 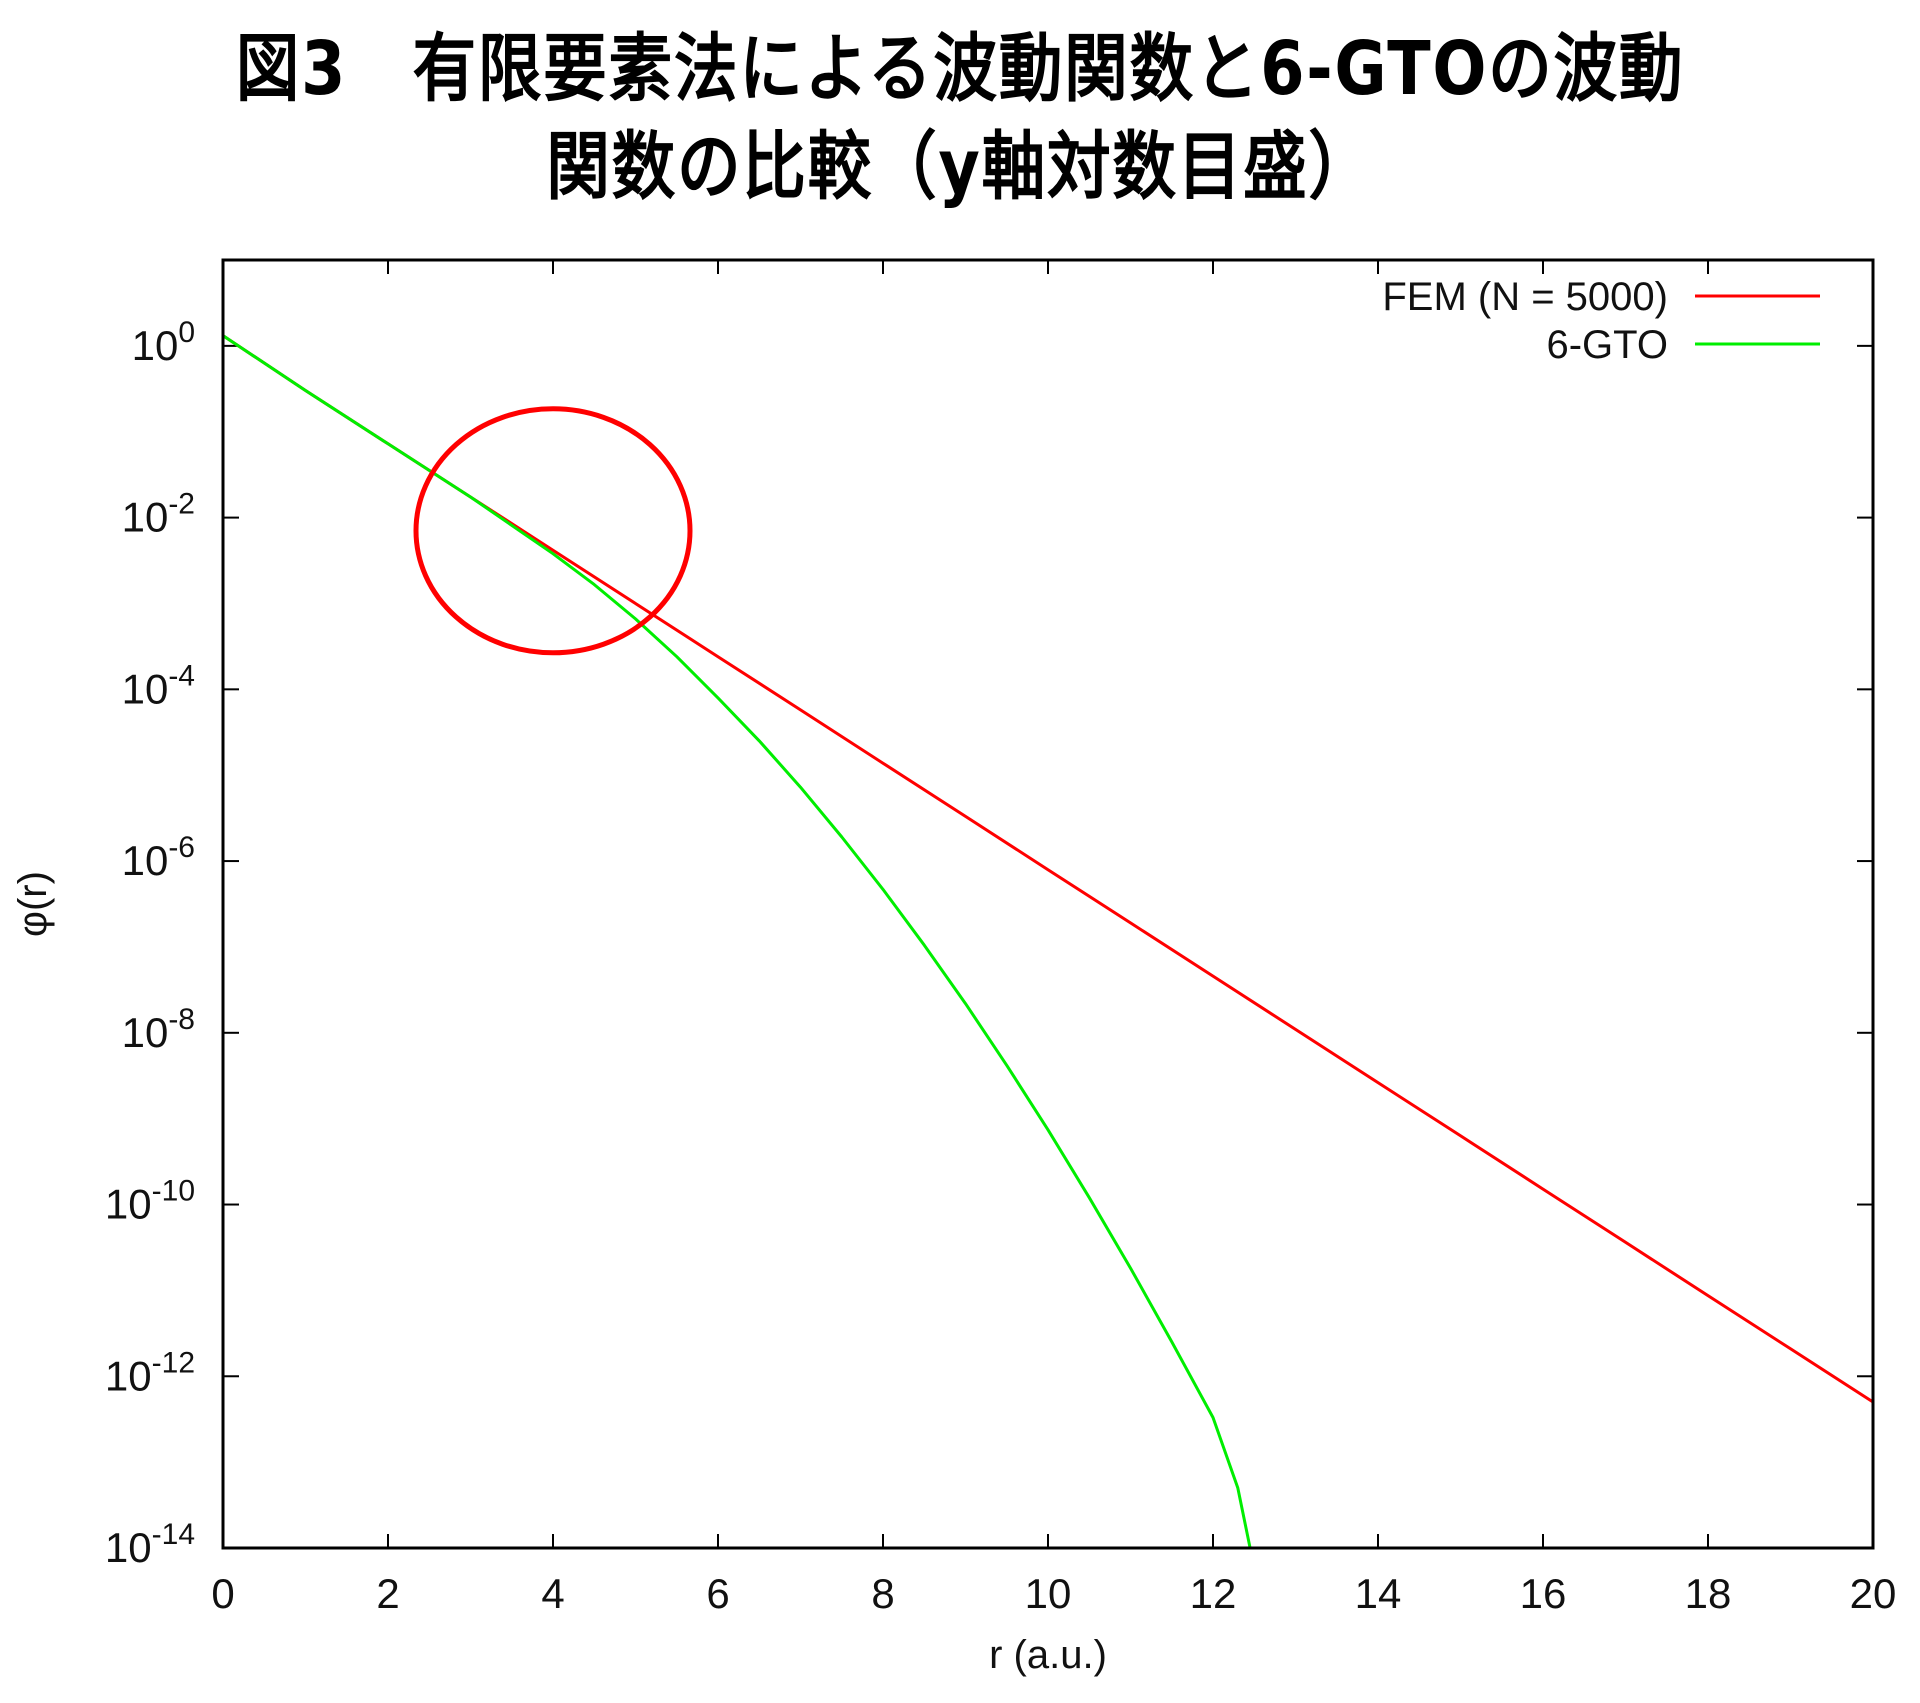 I want to click on x-tick-label: 20, so click(x=1873, y=1593).